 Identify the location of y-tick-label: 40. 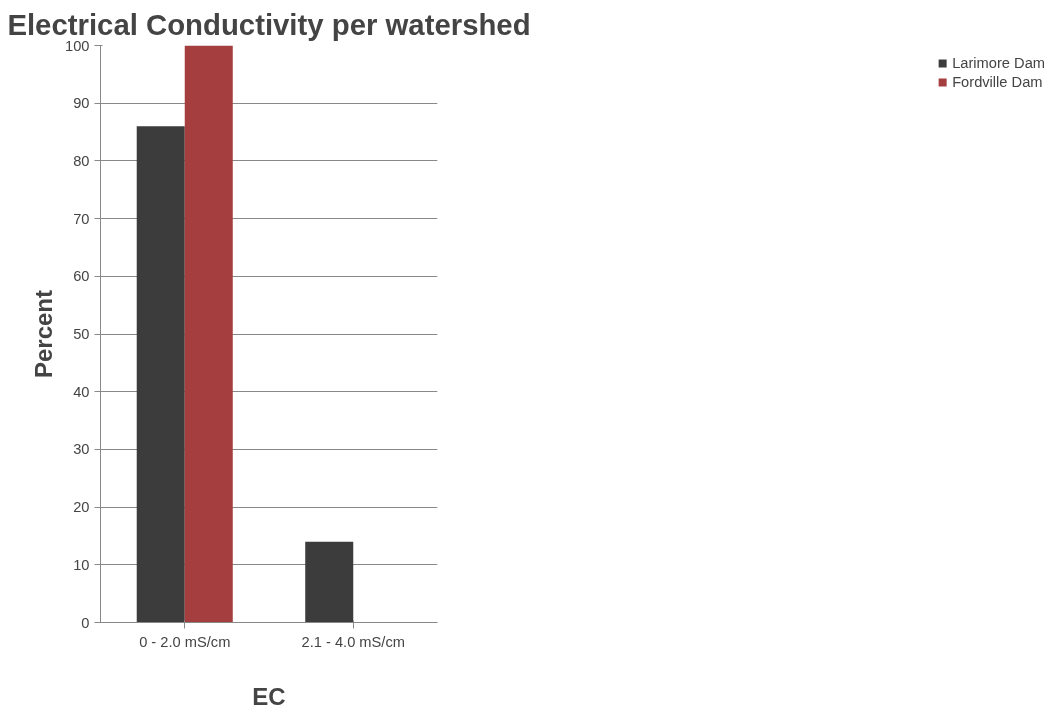
(81, 391).